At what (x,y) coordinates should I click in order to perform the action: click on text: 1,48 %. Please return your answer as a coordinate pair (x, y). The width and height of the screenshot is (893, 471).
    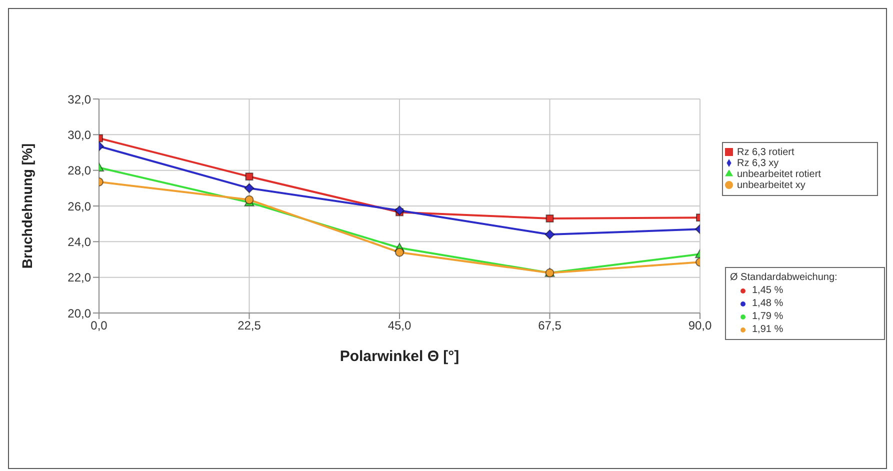
    Looking at the image, I should click on (768, 303).